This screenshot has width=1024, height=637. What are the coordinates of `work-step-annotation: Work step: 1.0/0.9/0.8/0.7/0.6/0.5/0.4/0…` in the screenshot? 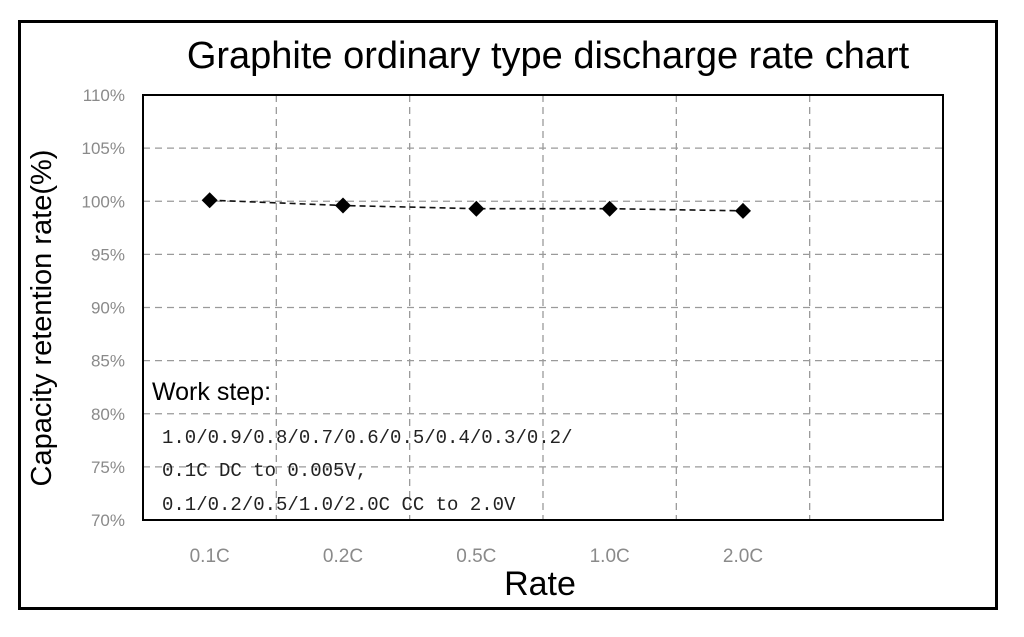 It's located at (362, 447).